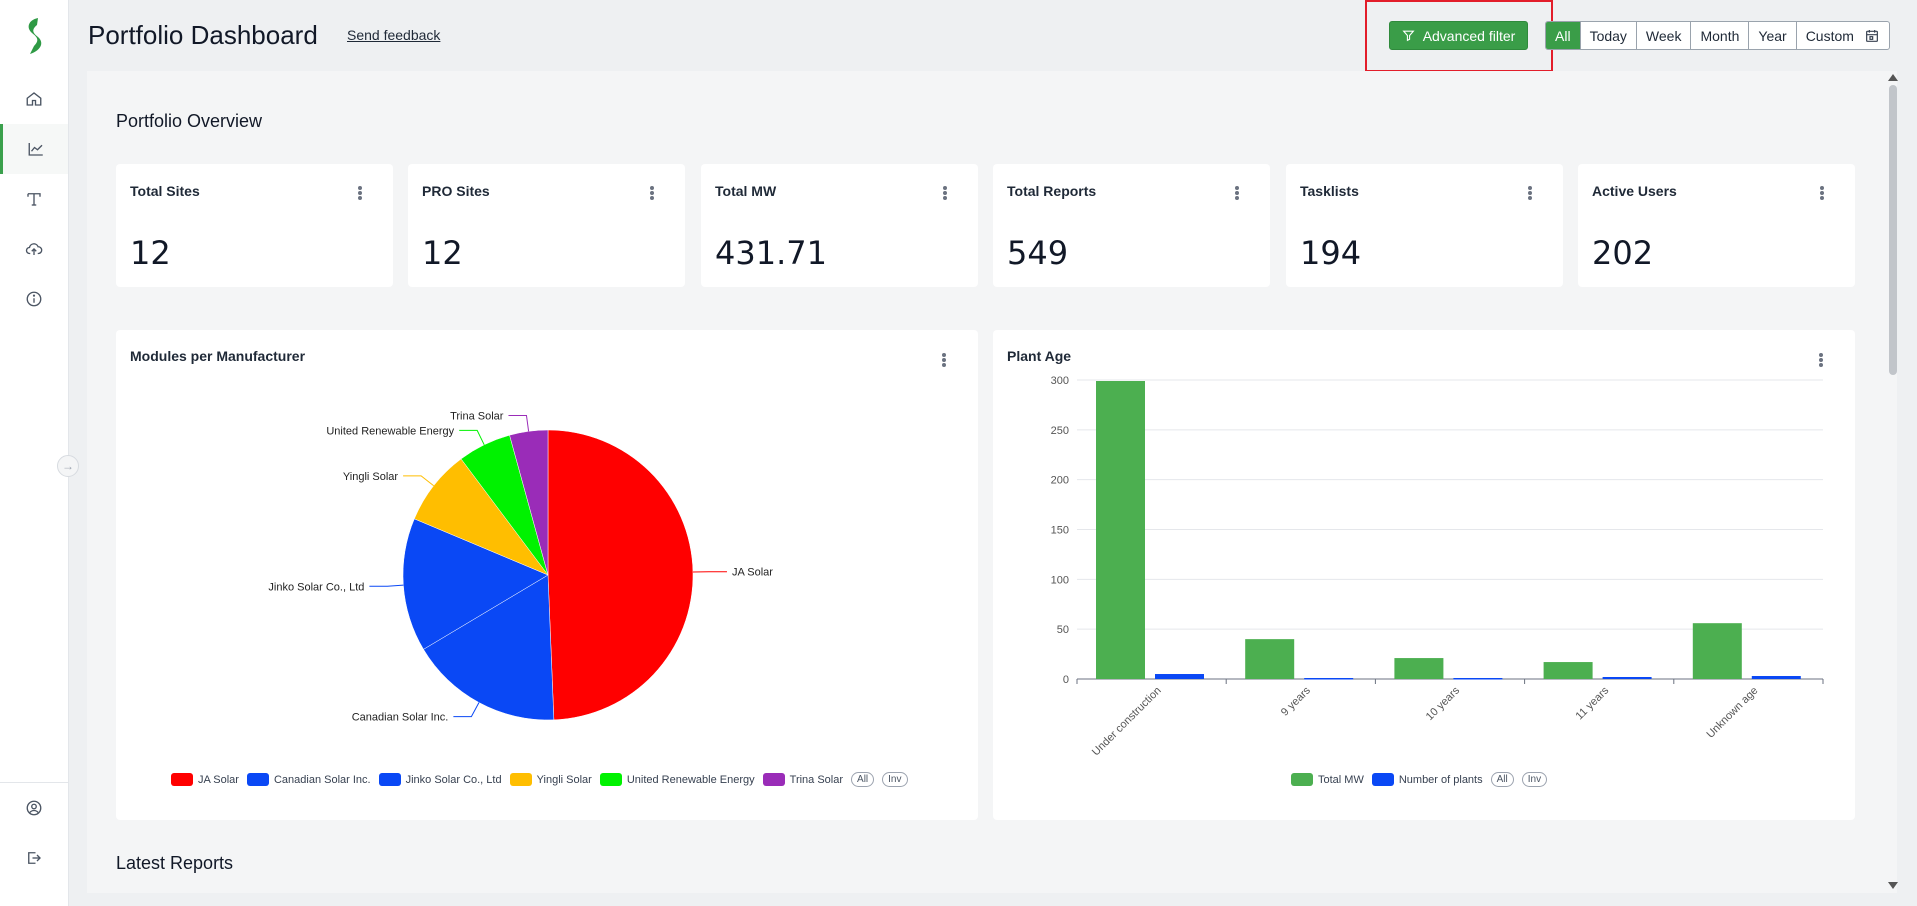  Describe the element at coordinates (371, 477) in the screenshot. I see `pie-slice-label: Yingli Solar` at that location.